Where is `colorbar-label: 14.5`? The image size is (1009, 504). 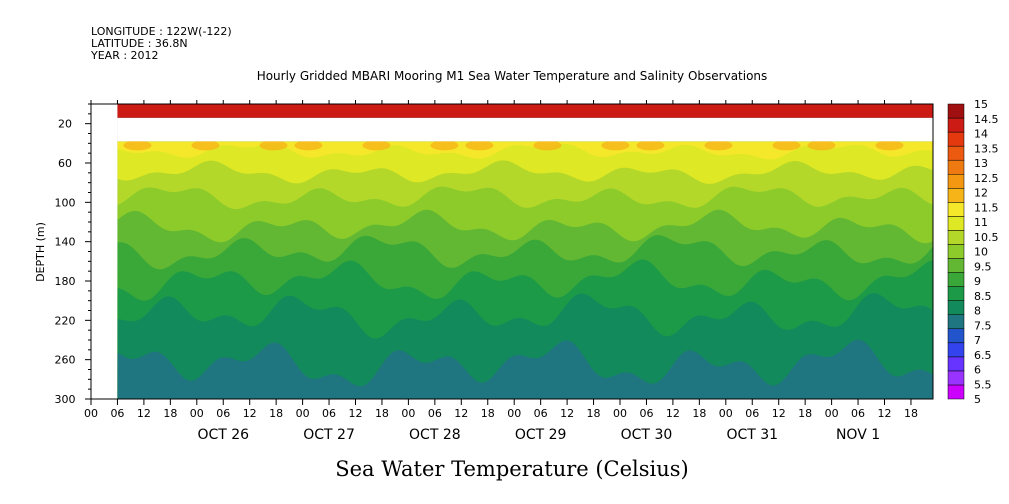
colorbar-label: 14.5 is located at coordinates (986, 119).